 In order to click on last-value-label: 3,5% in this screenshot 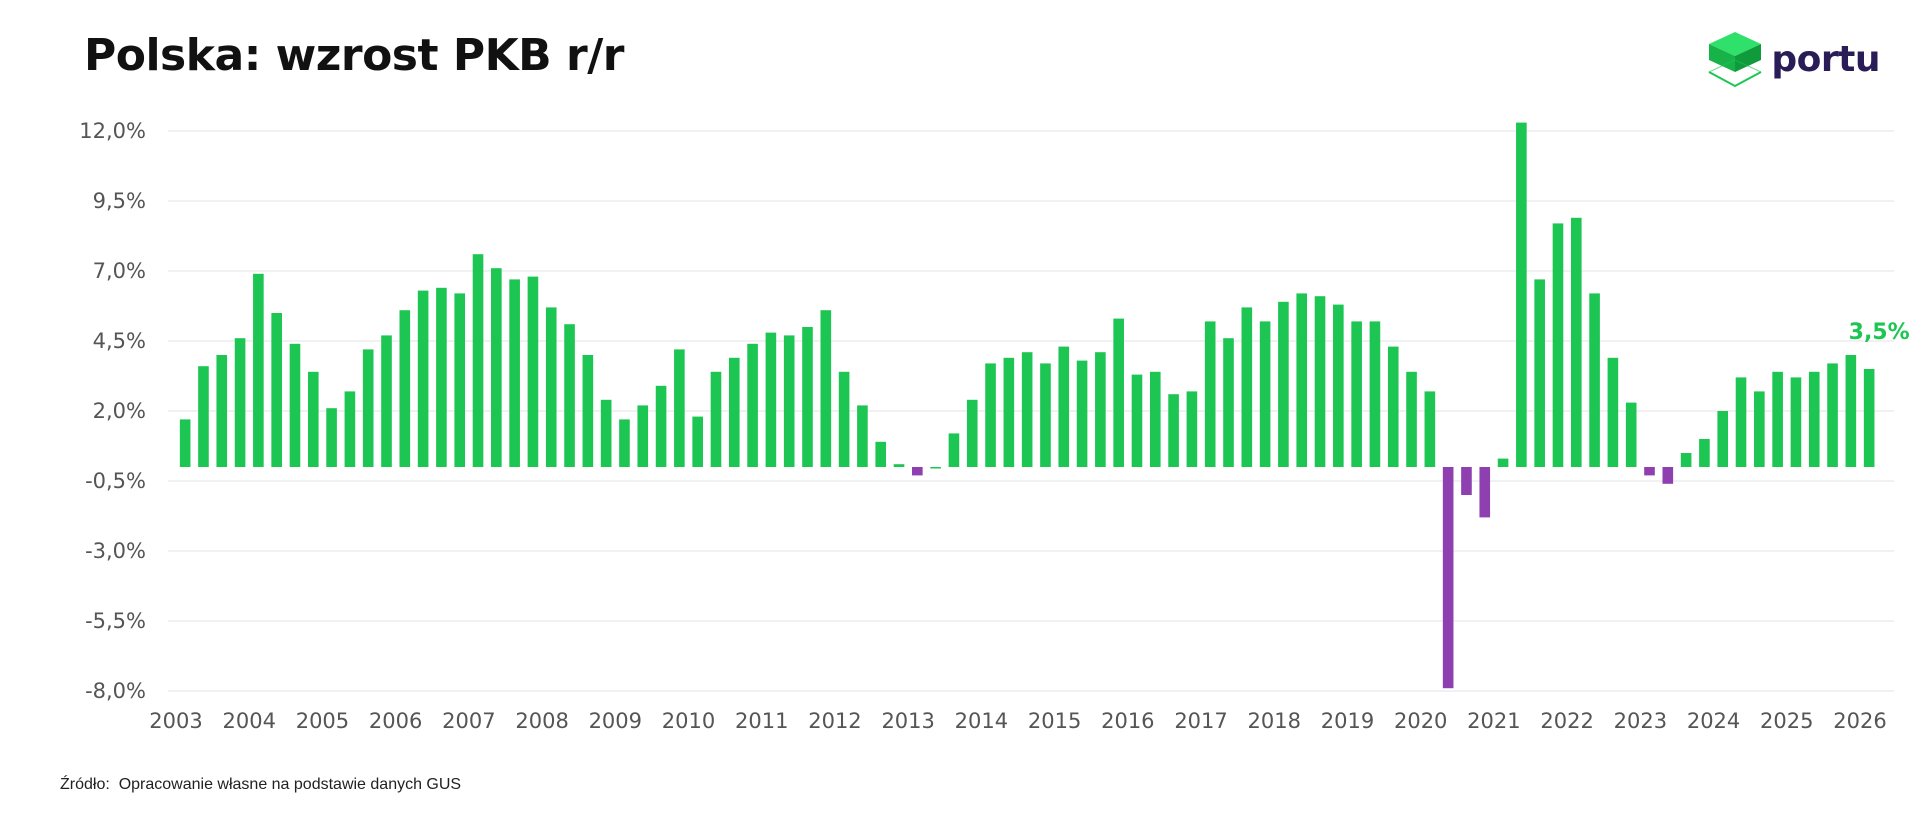, I will do `click(1879, 332)`.